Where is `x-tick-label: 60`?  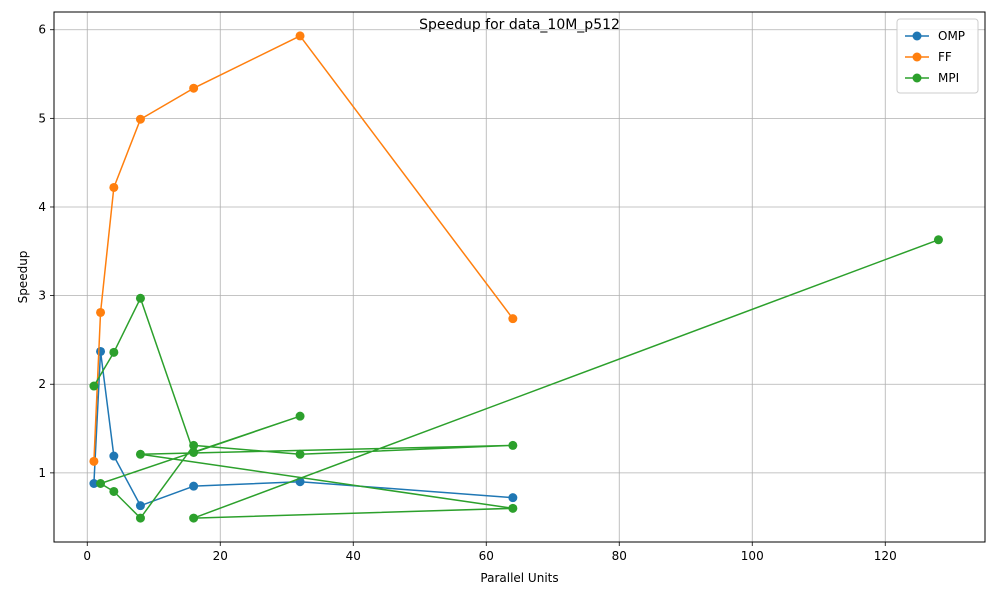 x-tick-label: 60 is located at coordinates (486, 556).